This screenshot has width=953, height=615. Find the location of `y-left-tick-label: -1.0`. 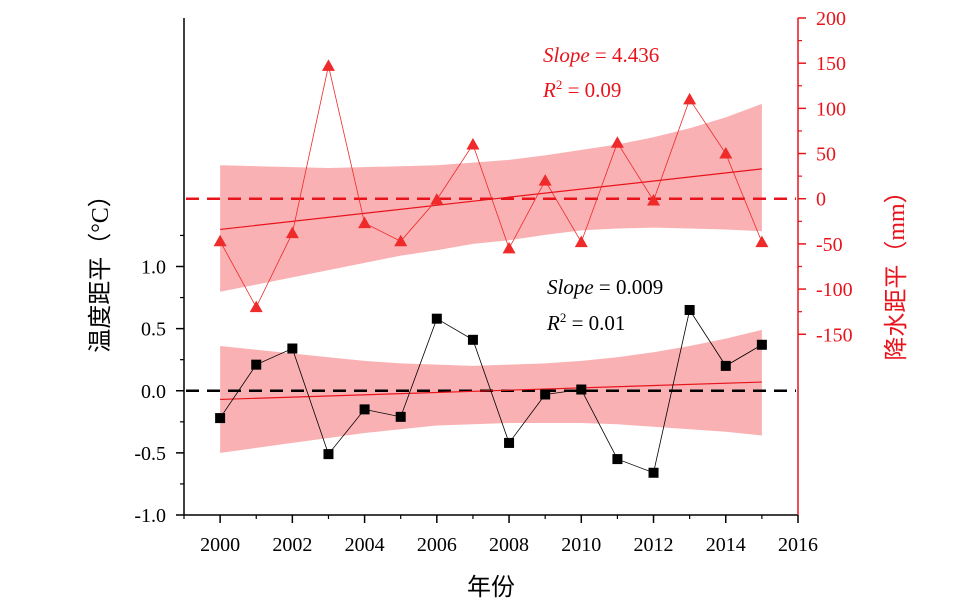

y-left-tick-label: -1.0 is located at coordinates (150, 516).